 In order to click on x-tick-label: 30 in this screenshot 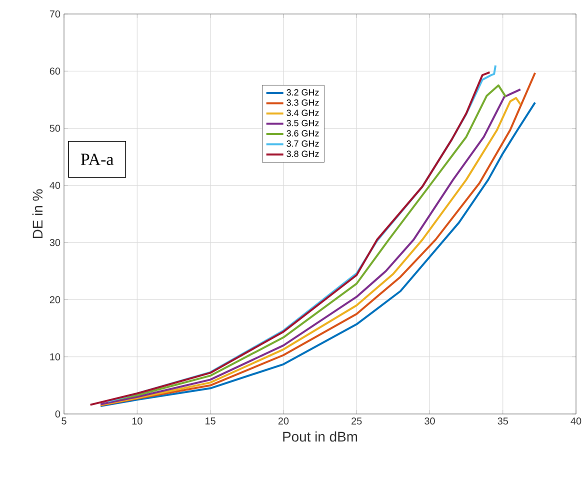, I will do `click(429, 421)`.